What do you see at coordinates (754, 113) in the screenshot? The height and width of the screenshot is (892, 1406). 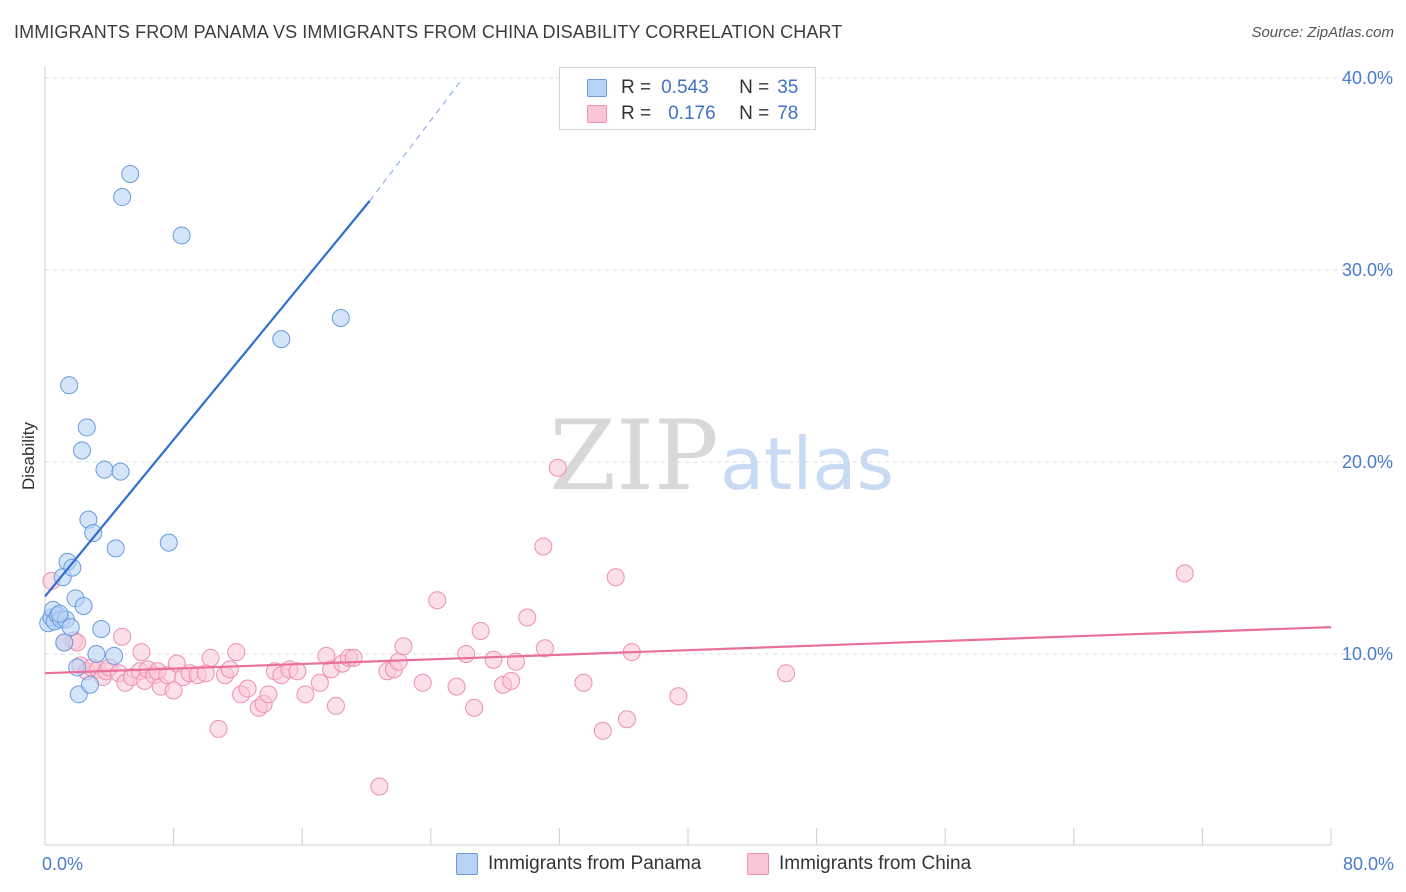 I see `china-n-label: N =` at bounding box center [754, 113].